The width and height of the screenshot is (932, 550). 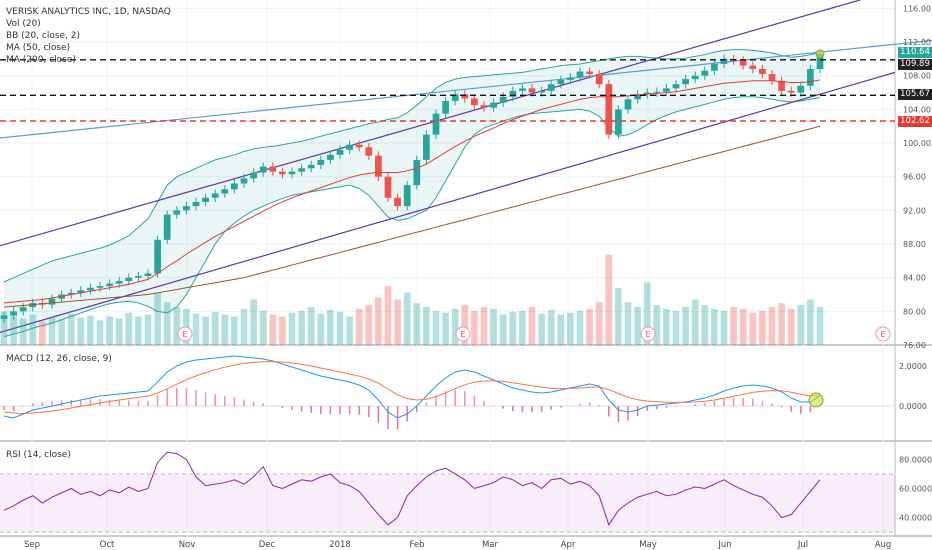 I want to click on signal-line, so click(x=411, y=388).